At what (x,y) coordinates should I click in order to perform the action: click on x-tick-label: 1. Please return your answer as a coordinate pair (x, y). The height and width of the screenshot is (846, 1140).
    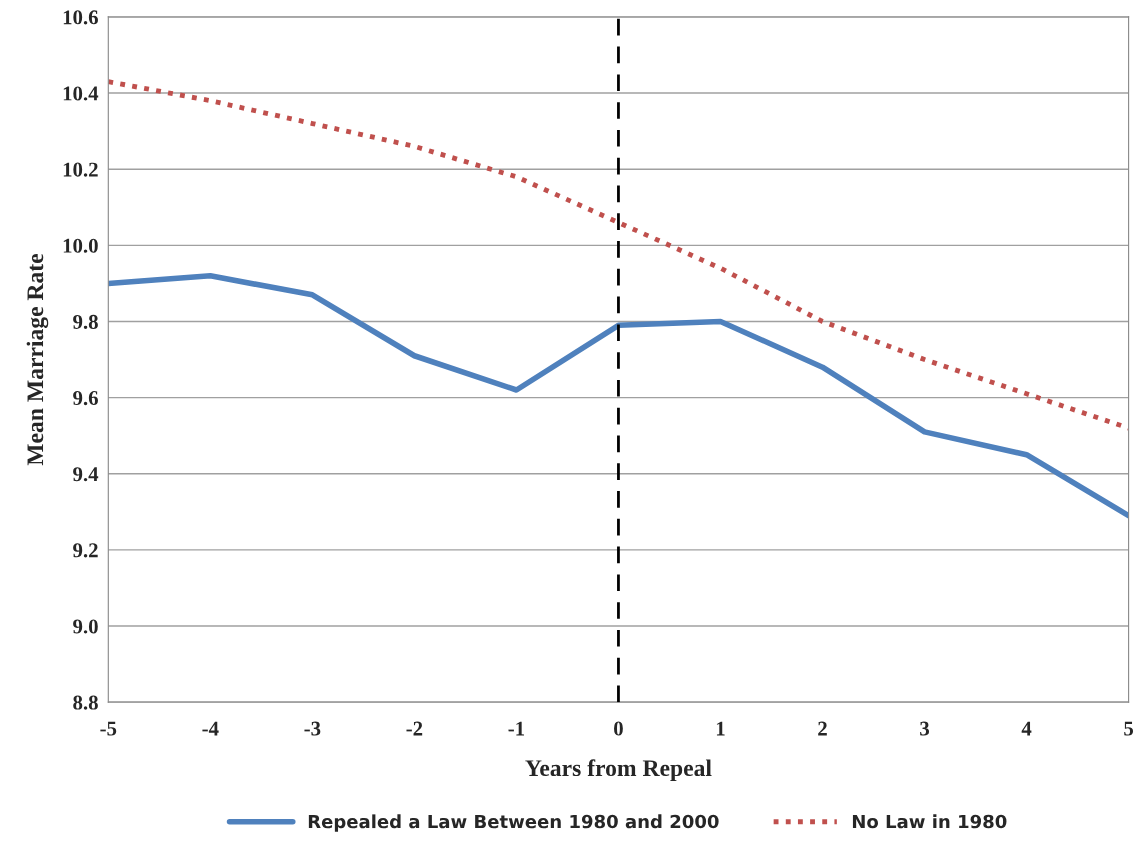
    Looking at the image, I should click on (720, 728).